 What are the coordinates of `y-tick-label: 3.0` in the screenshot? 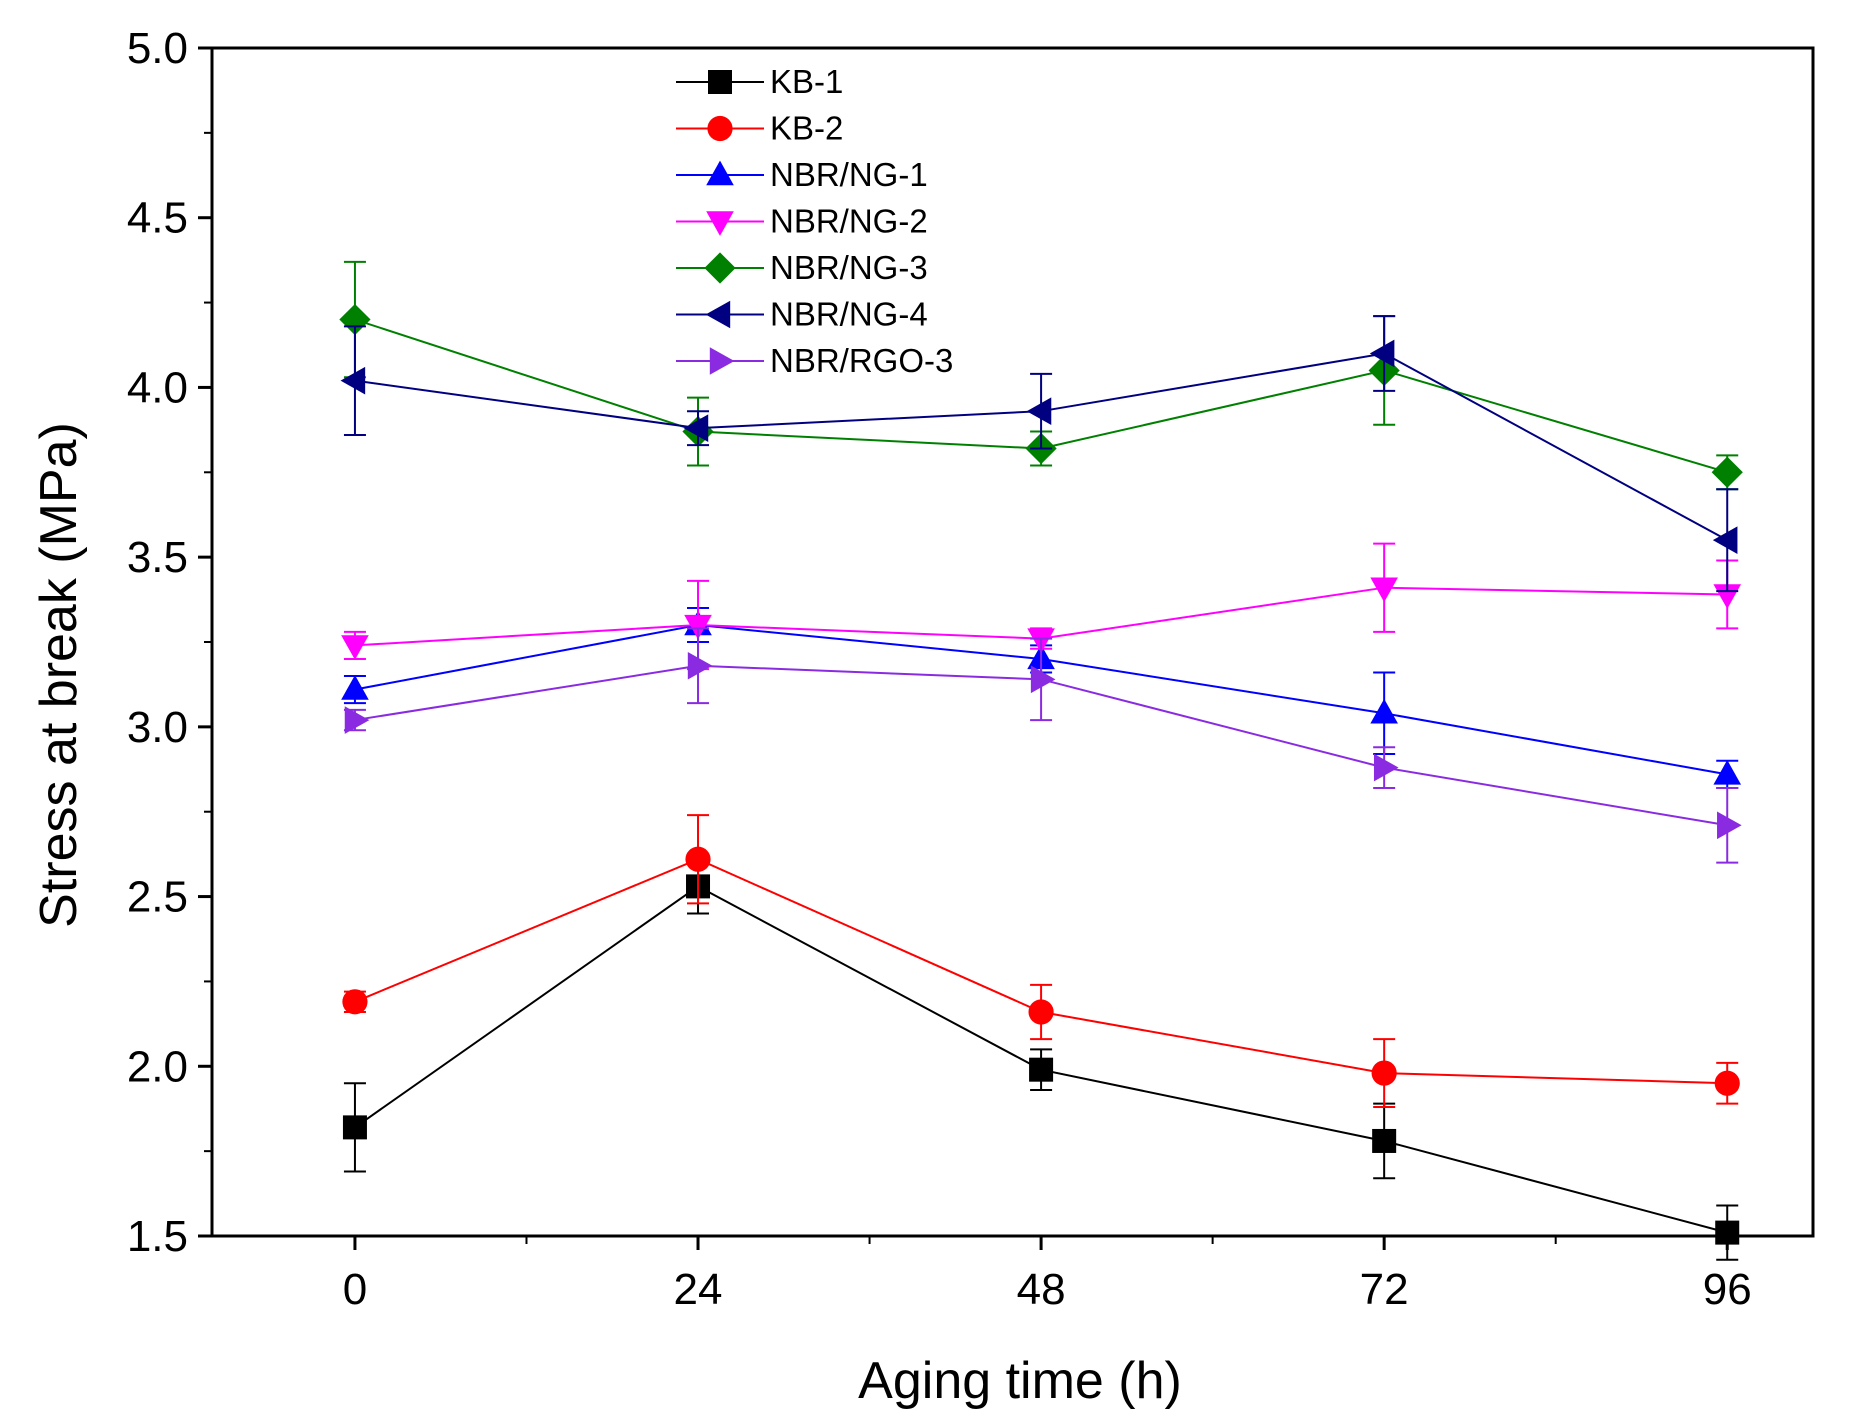 It's located at (157, 727).